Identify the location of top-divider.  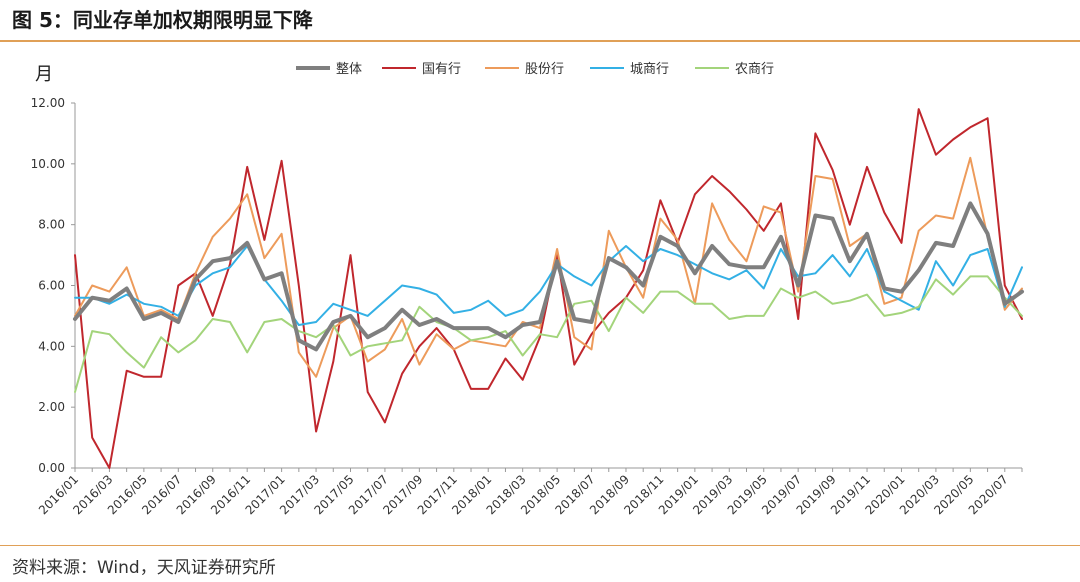
(540, 41).